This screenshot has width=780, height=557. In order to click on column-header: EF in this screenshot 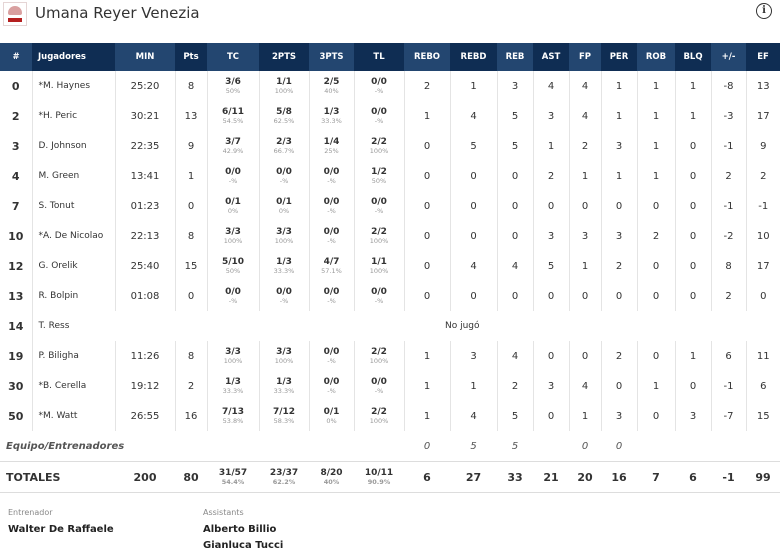, I will do `click(763, 57)`.